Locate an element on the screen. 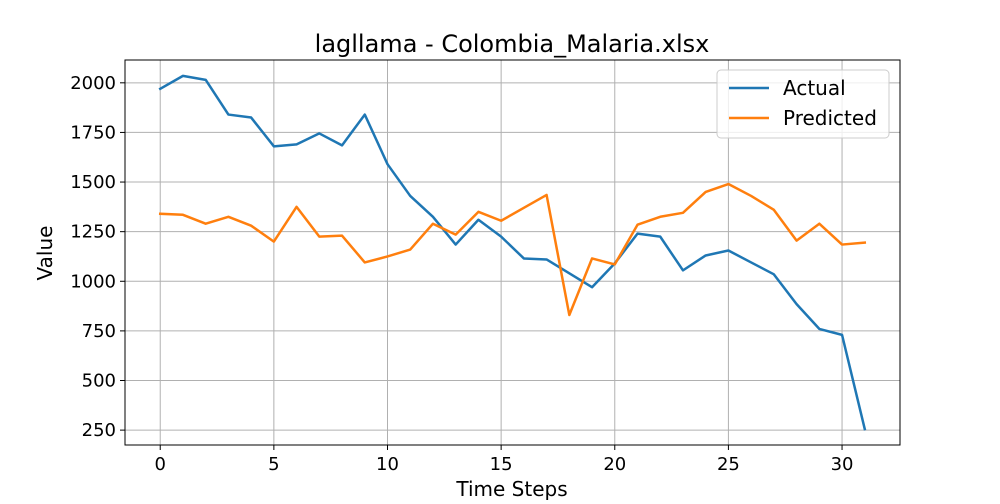 The height and width of the screenshot is (504, 1000). x-tick-label: 0 is located at coordinates (160, 464).